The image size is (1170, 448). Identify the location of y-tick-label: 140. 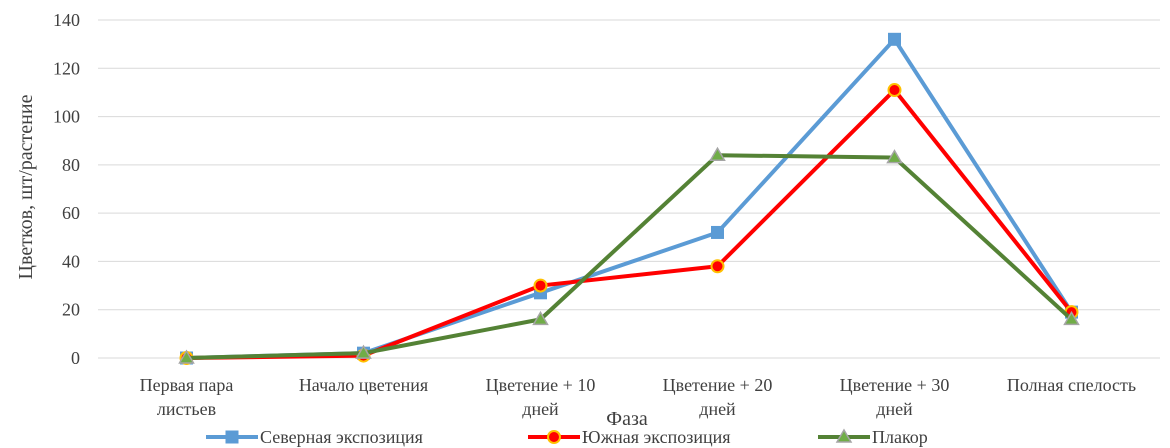
(66, 20).